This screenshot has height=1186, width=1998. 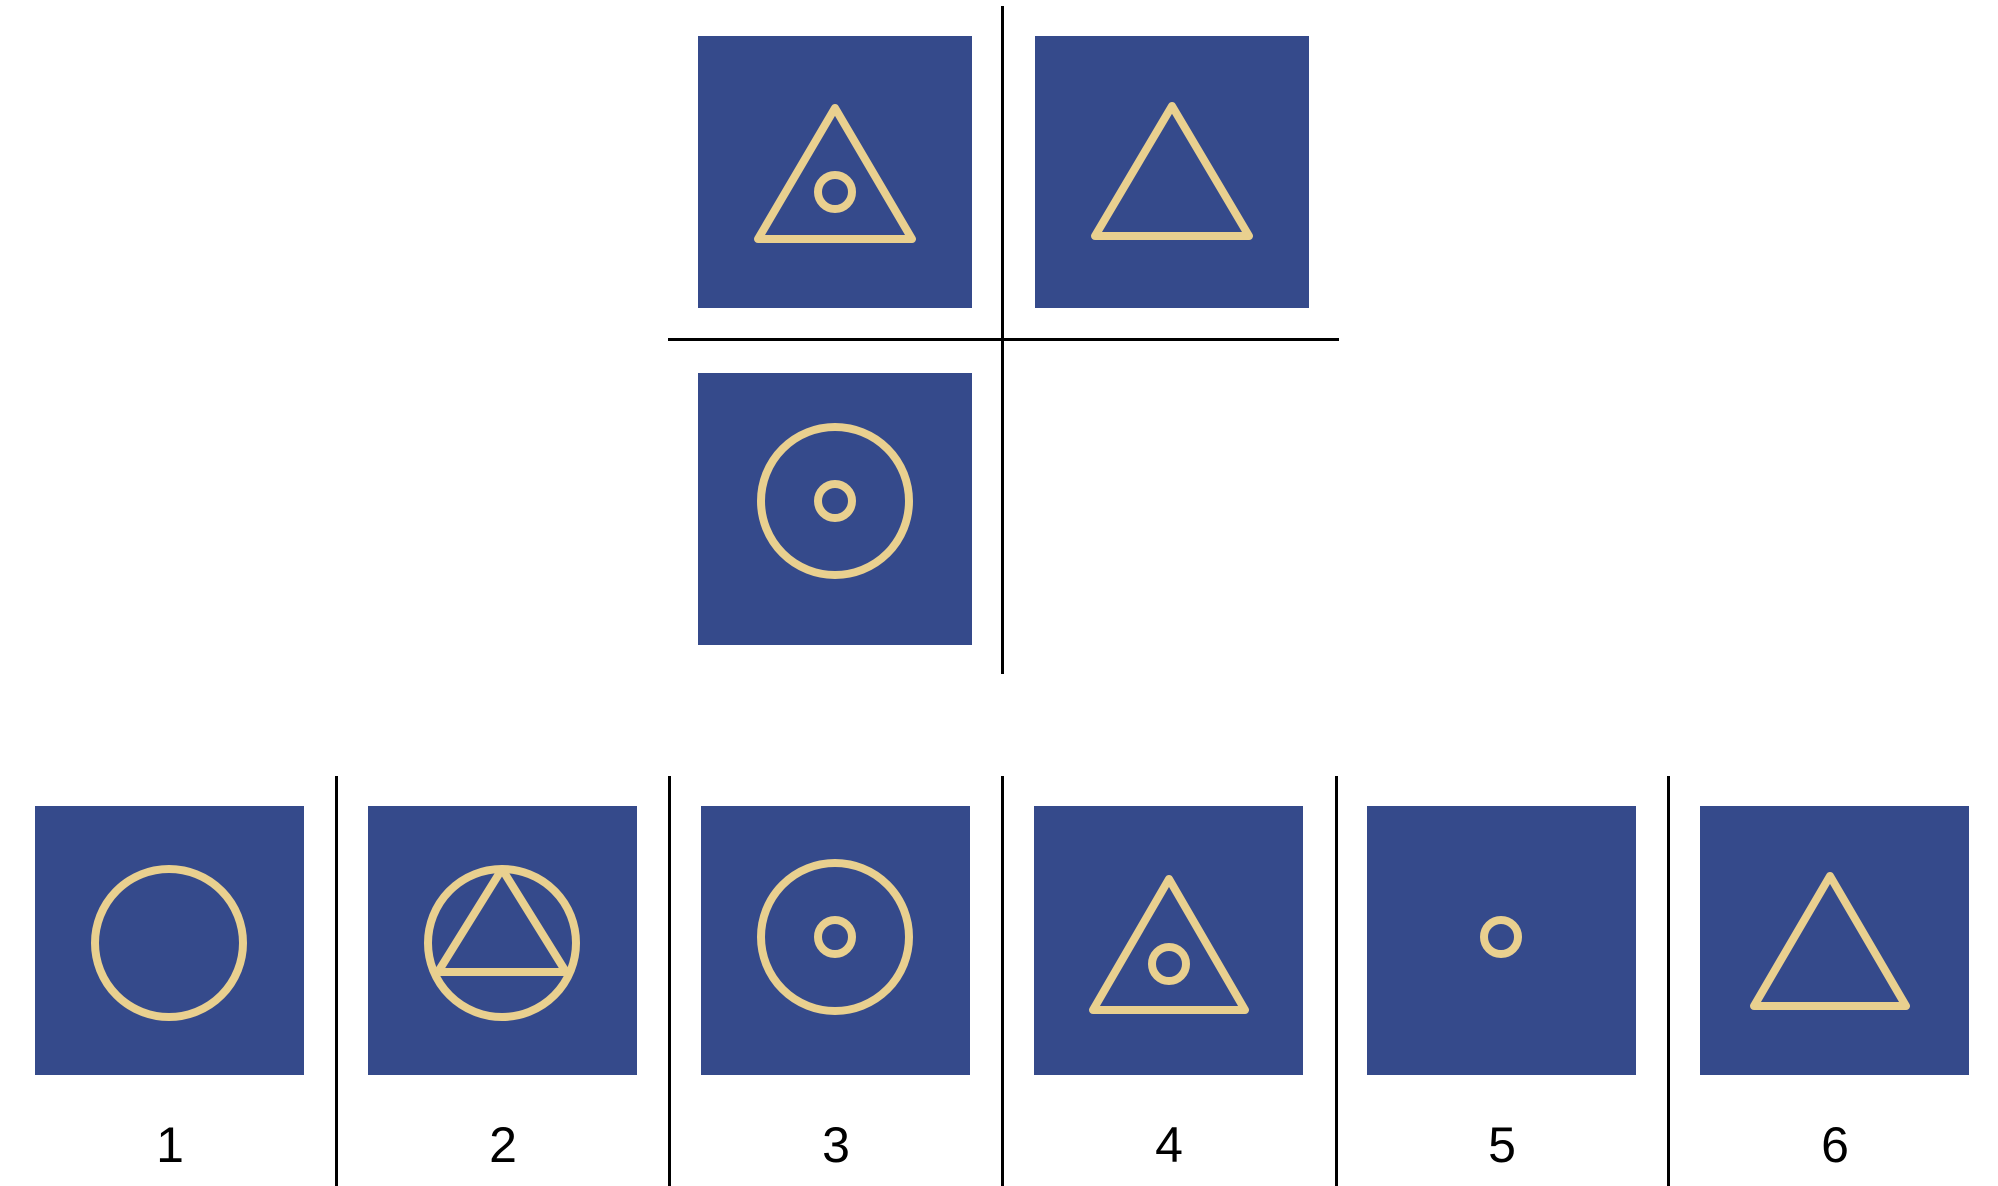 I want to click on puzzle-cell-bottom-left, so click(x=835, y=509).